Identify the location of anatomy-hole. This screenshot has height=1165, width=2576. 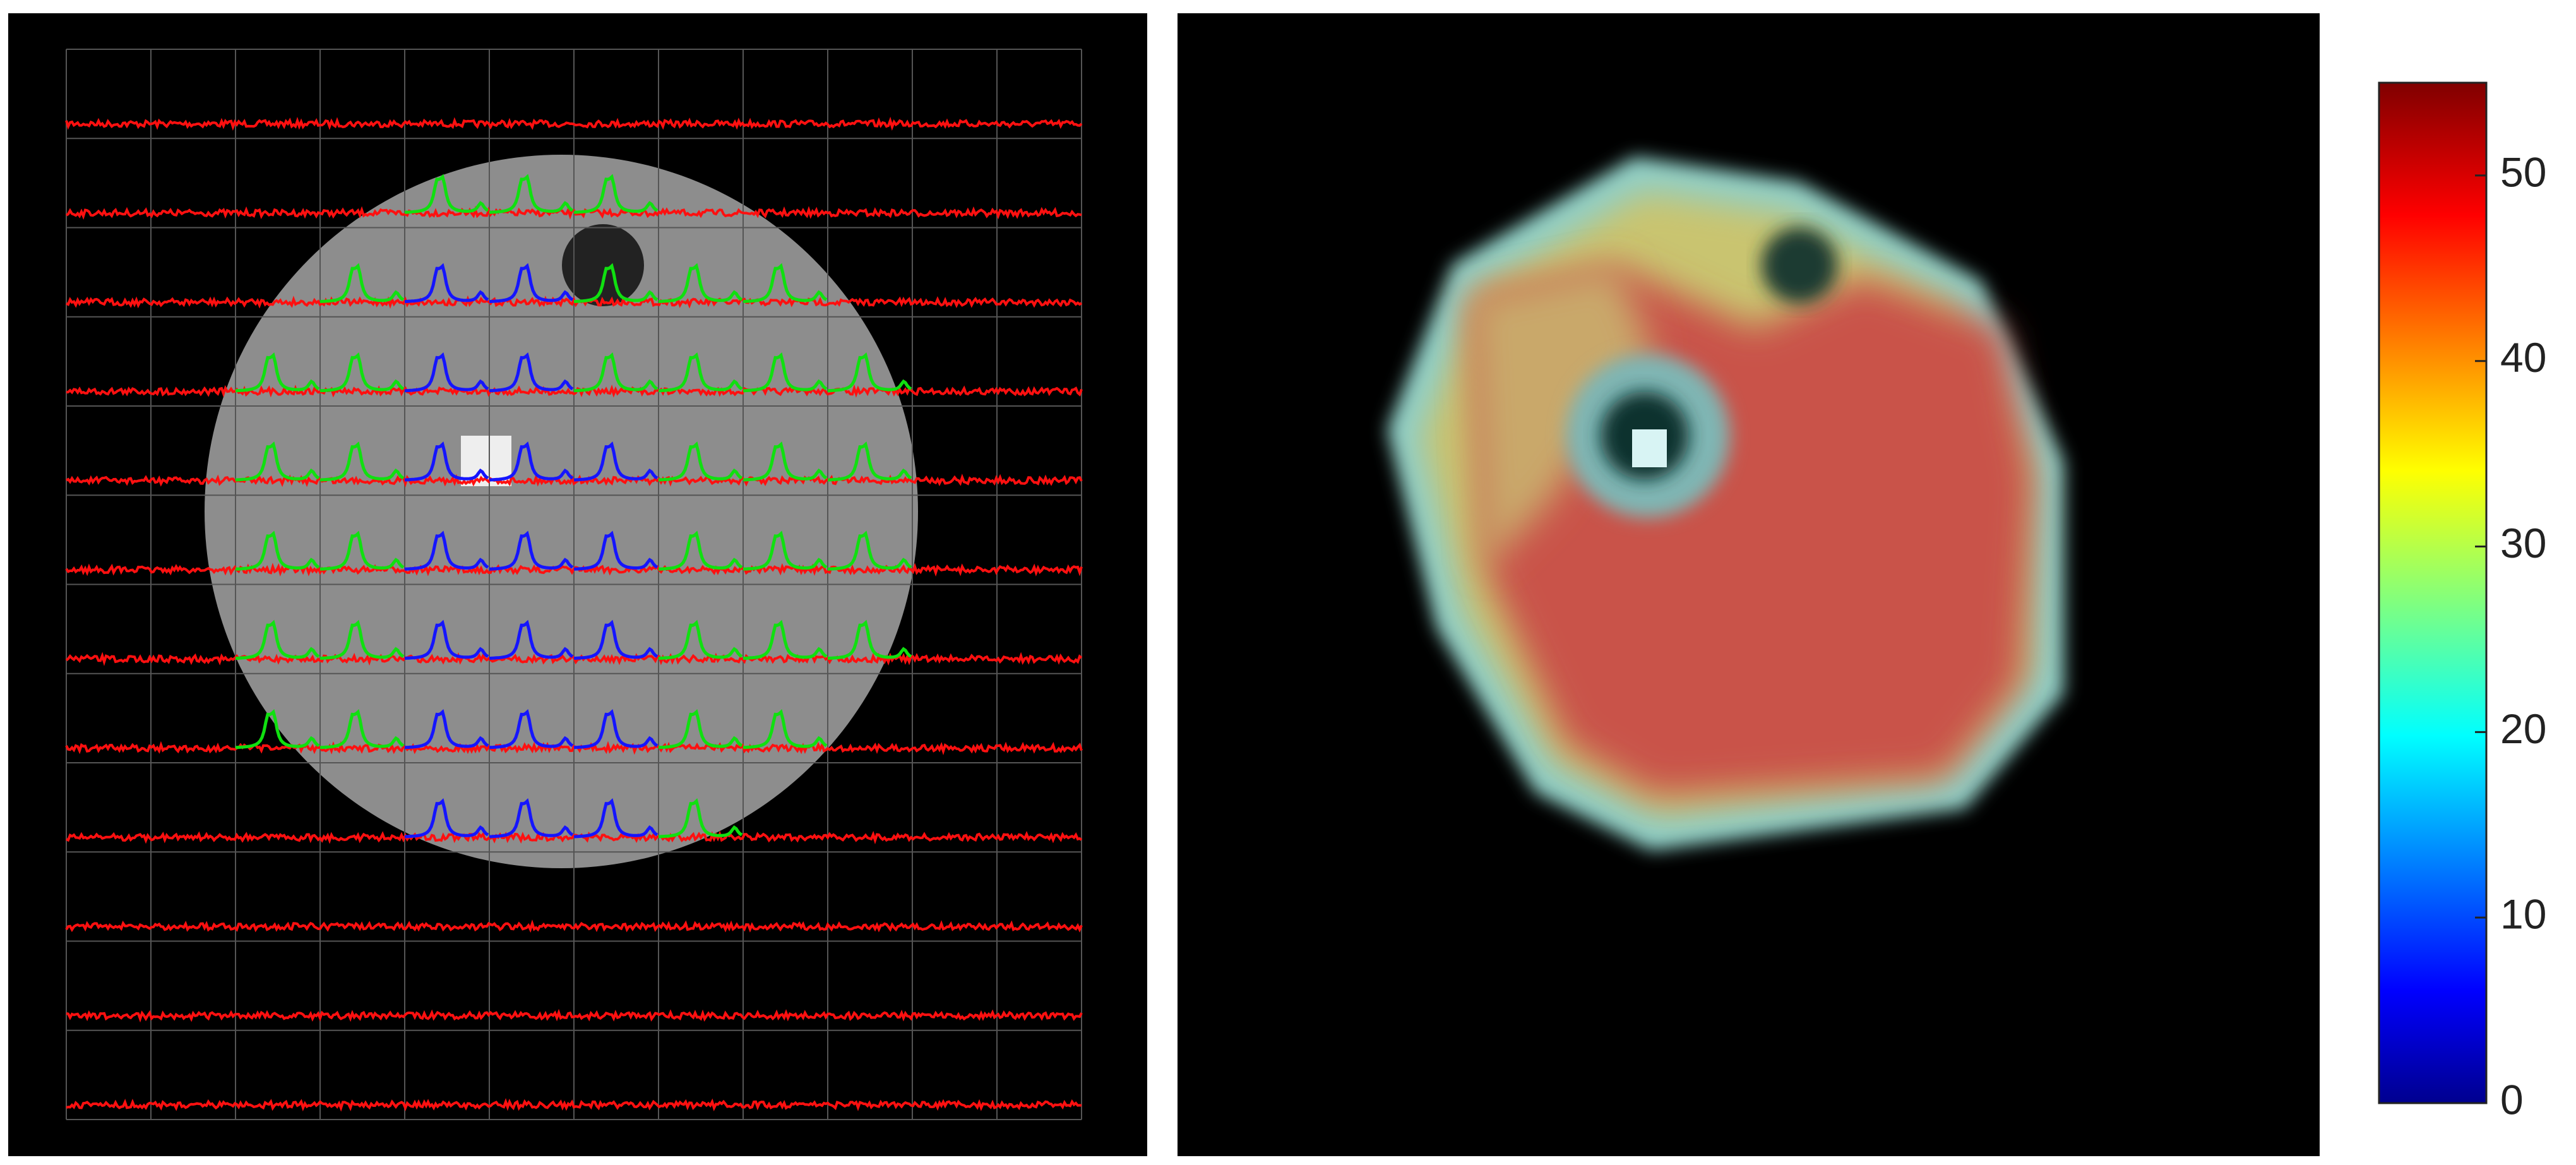
(603, 265).